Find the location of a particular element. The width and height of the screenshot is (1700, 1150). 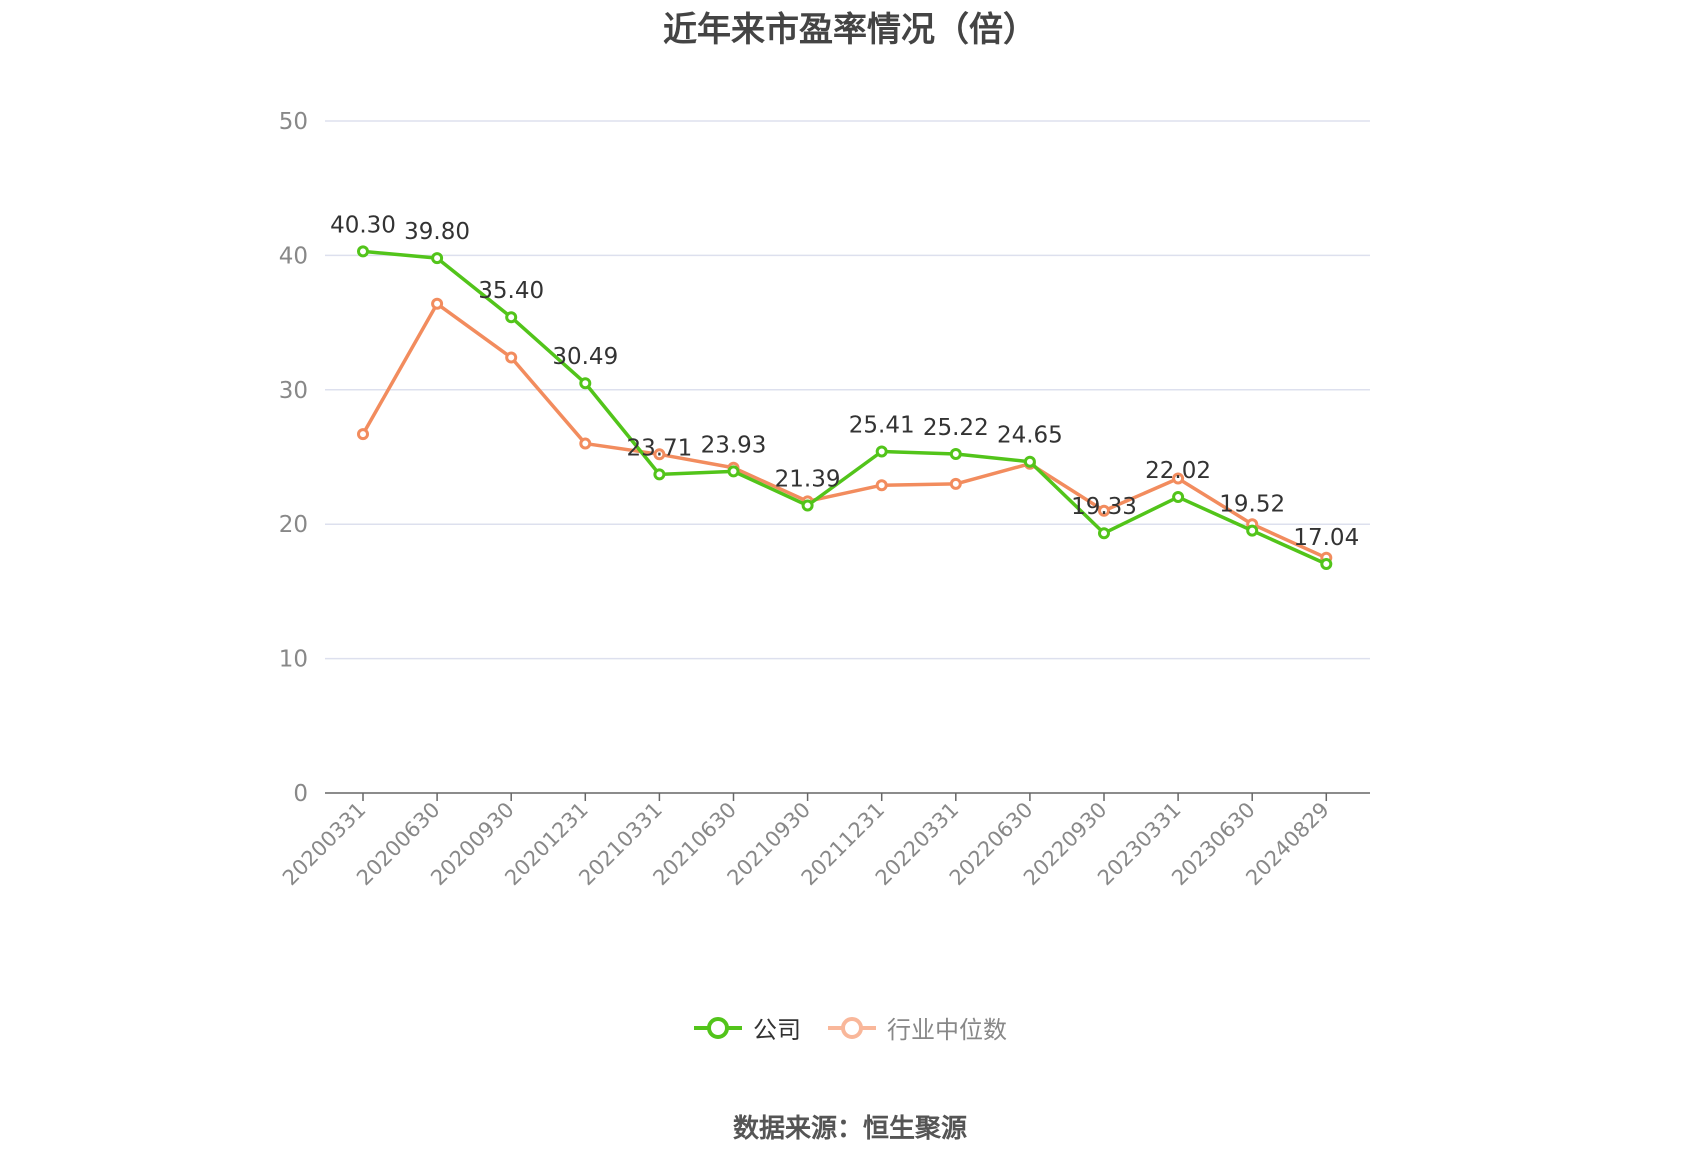

company-data-label: 19.33 is located at coordinates (1104, 507).